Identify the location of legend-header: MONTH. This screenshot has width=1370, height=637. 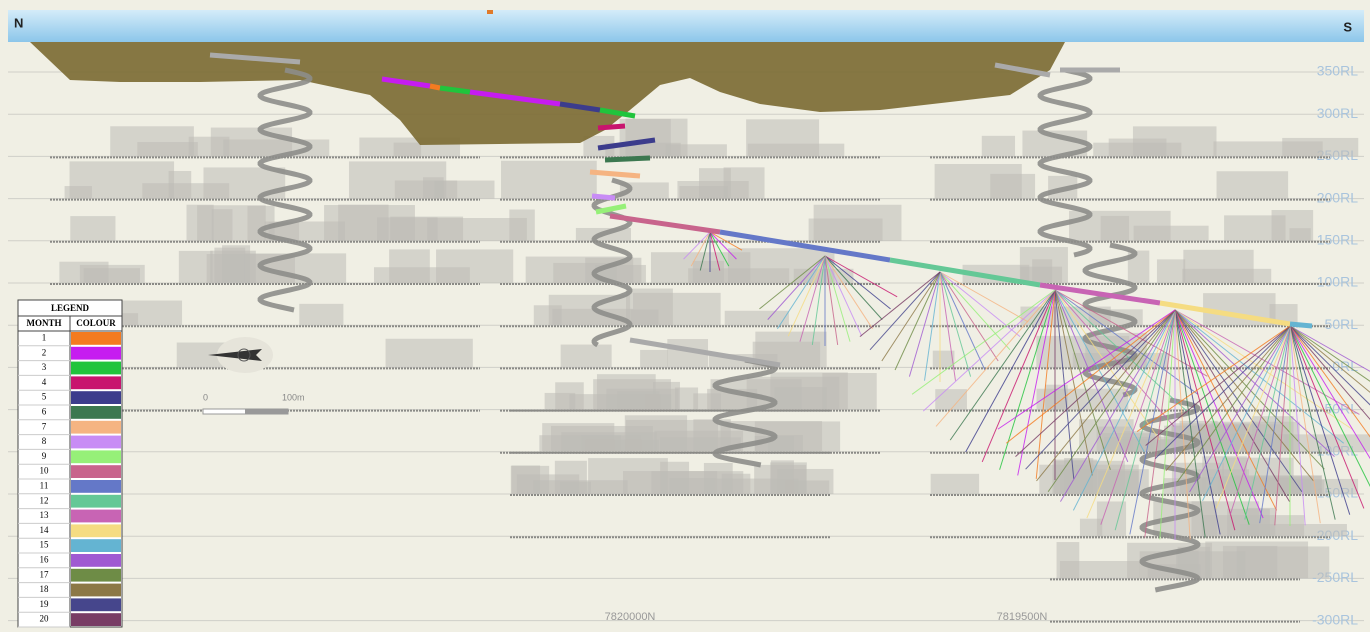
(44, 323).